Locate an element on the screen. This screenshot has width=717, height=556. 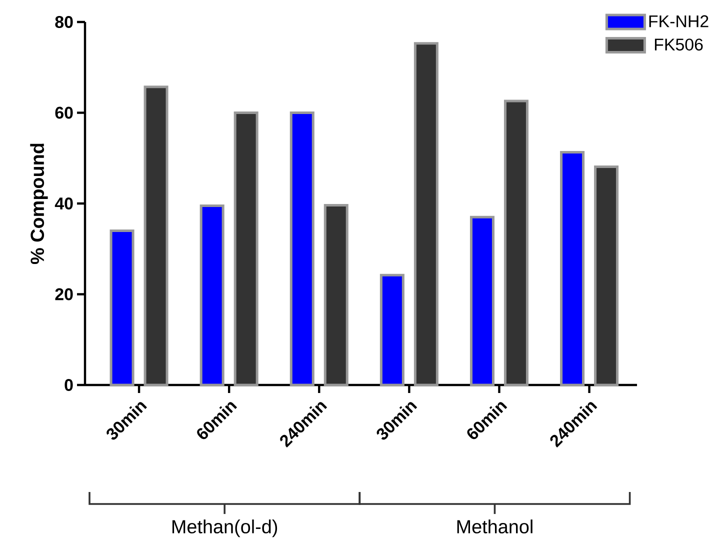
legend-label: FK506 is located at coordinates (678, 44).